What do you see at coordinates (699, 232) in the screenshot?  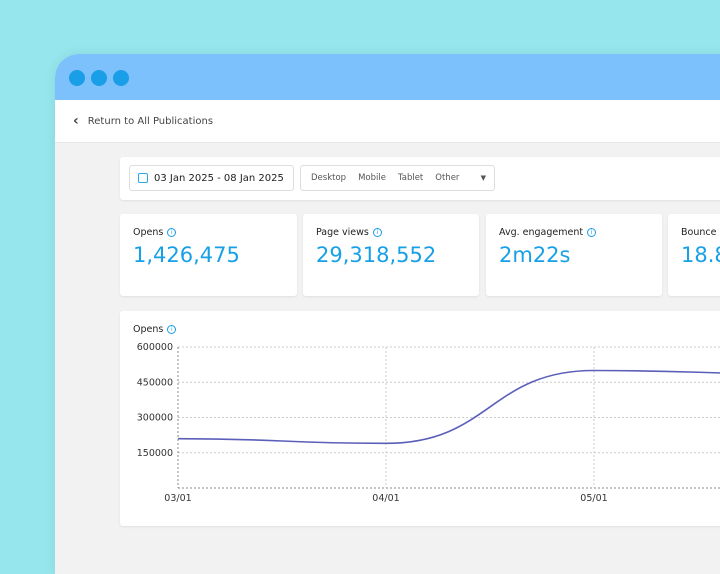 I see `stat-label: Bounce` at bounding box center [699, 232].